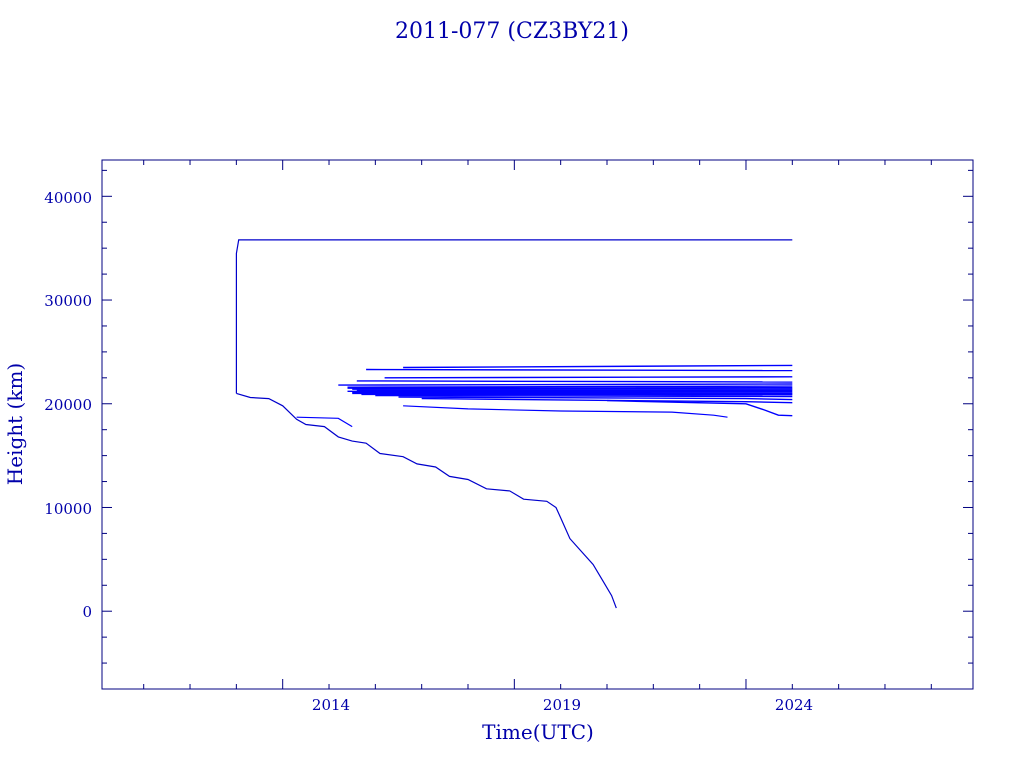 The height and width of the screenshot is (768, 1024). Describe the element at coordinates (68, 509) in the screenshot. I see `y-tick-label: 10000` at that location.